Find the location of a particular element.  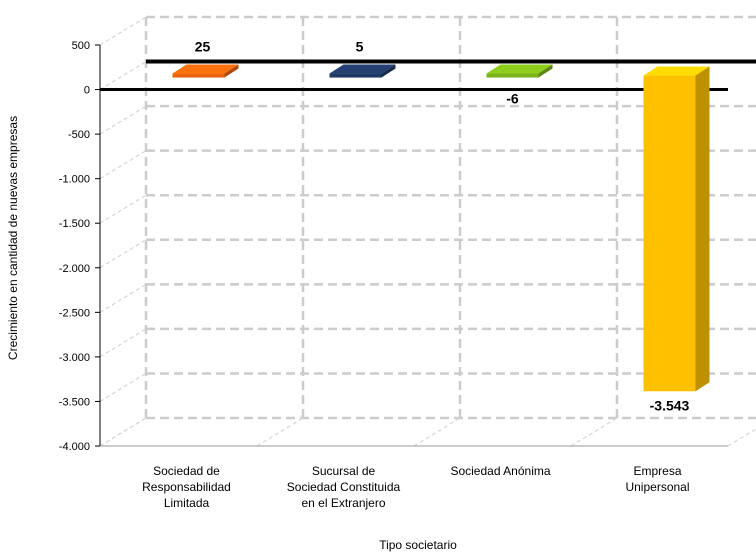

y-tick-label: -500 is located at coordinates (79, 135).